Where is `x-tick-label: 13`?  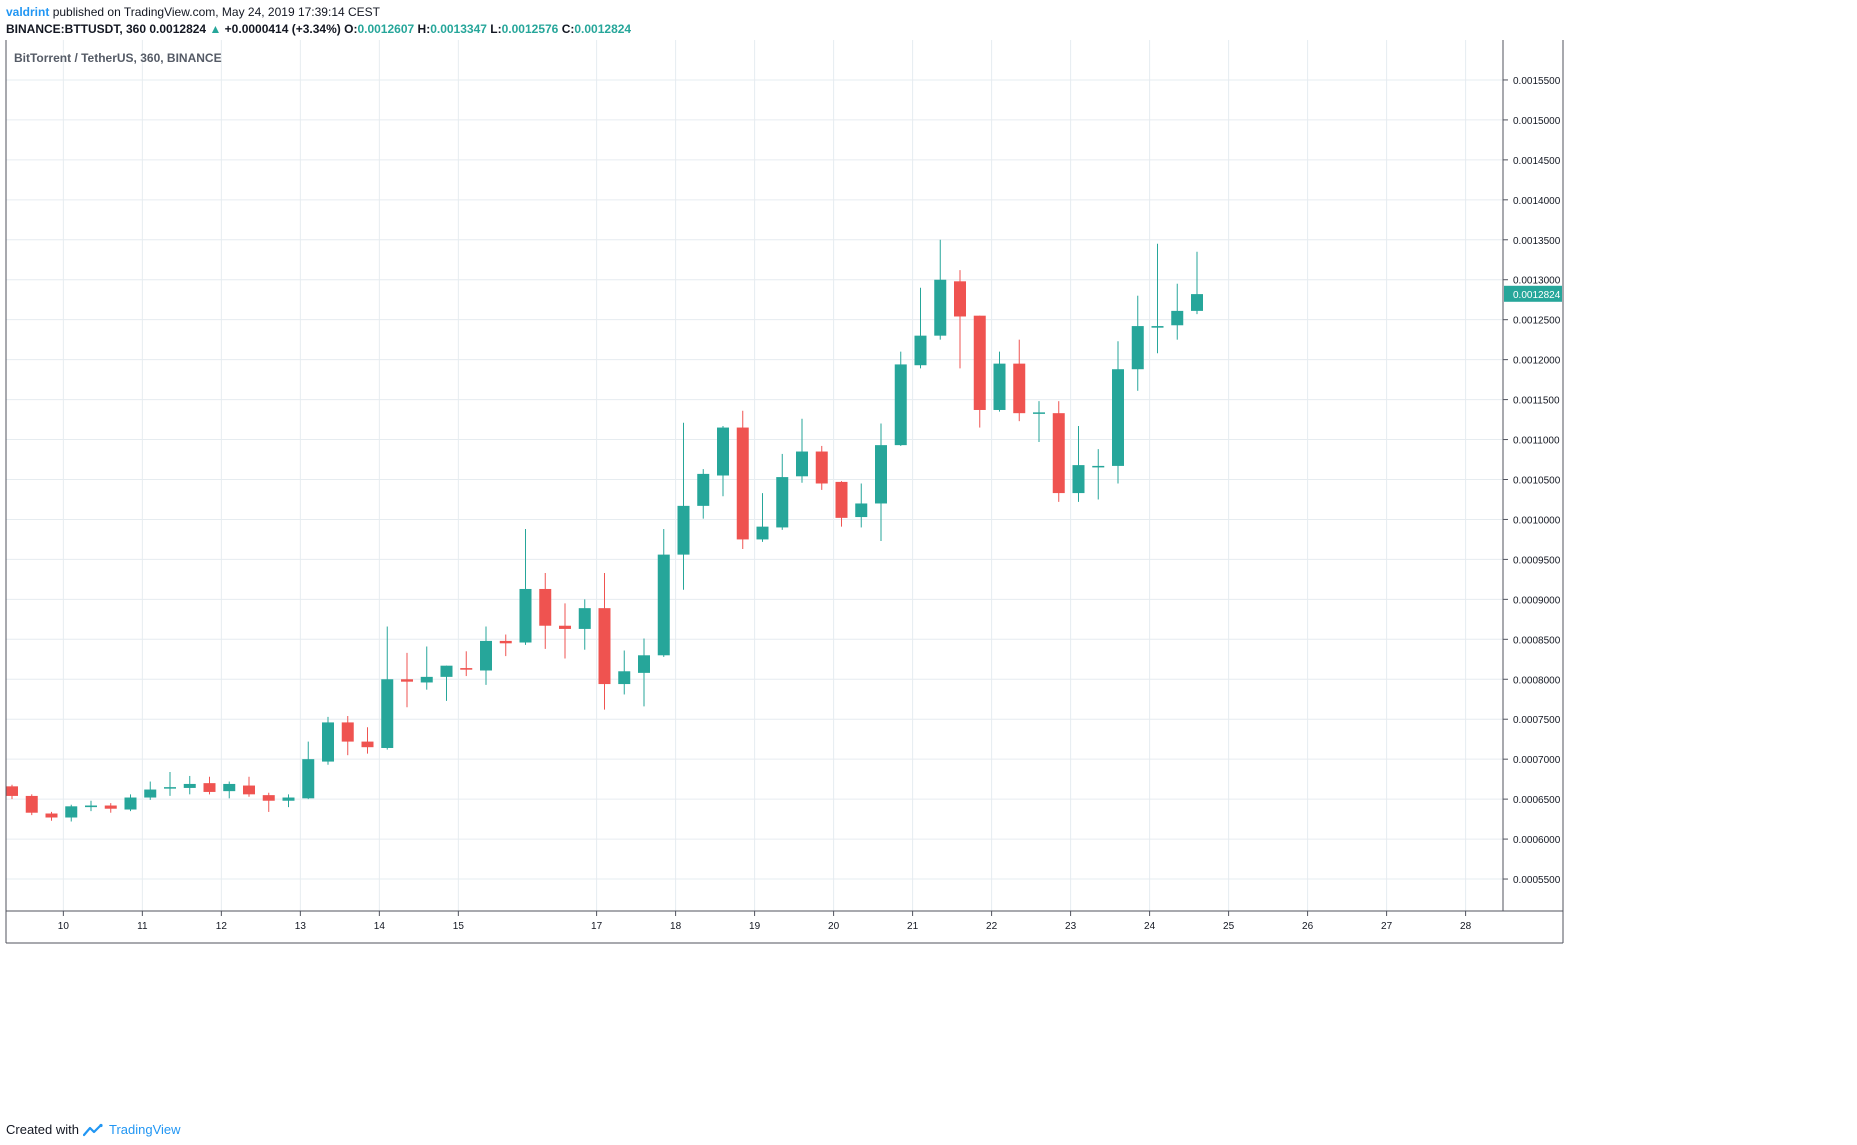 x-tick-label: 13 is located at coordinates (301, 926).